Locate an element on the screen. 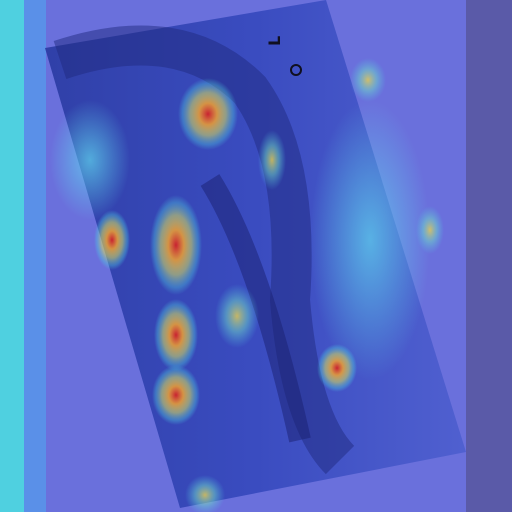 This screenshot has width=512, height=512. right-strip is located at coordinates (489, 256).